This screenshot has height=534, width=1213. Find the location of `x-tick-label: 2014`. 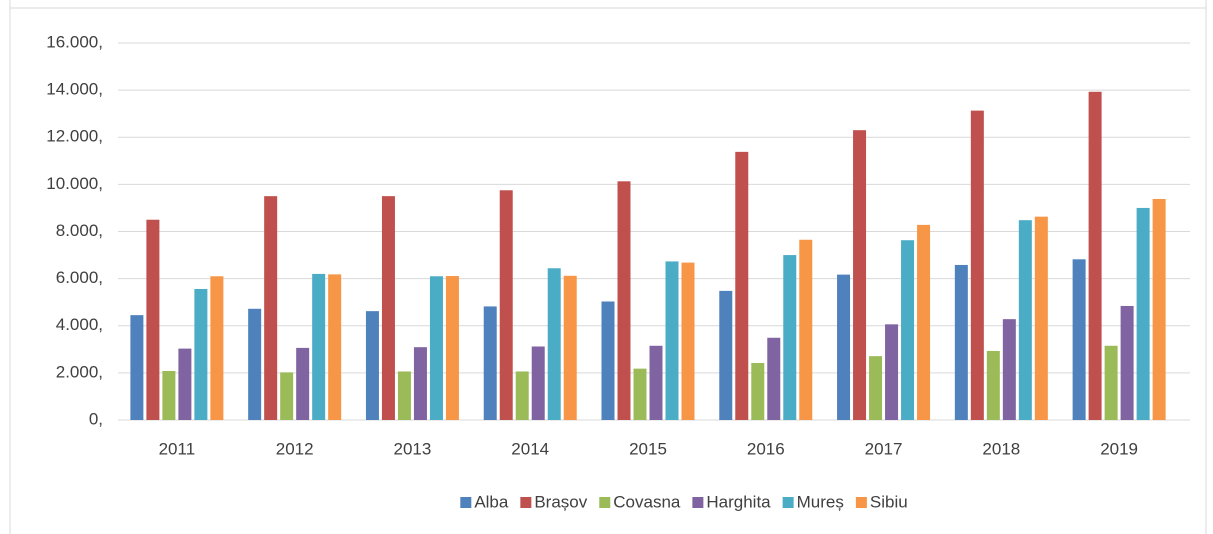

x-tick-label: 2014 is located at coordinates (530, 448).